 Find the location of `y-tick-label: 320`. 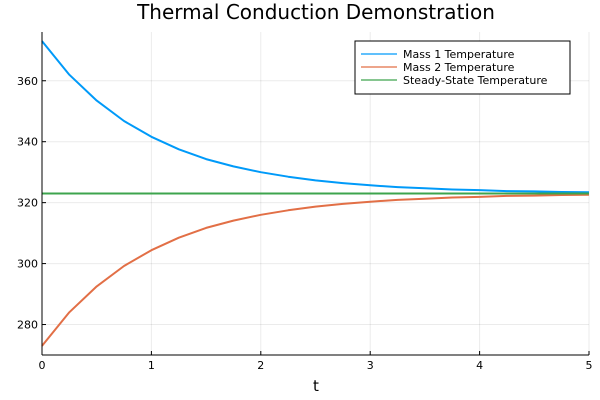

y-tick-label: 320 is located at coordinates (27, 203).